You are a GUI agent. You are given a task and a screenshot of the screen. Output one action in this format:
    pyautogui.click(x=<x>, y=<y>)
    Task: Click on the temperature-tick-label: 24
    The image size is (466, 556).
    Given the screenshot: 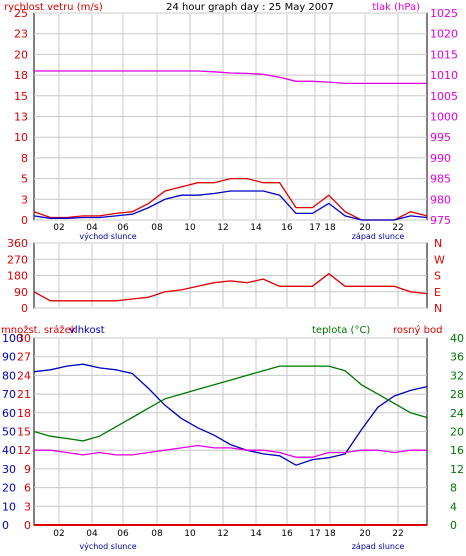 What is the action you would take?
    pyautogui.click(x=457, y=413)
    